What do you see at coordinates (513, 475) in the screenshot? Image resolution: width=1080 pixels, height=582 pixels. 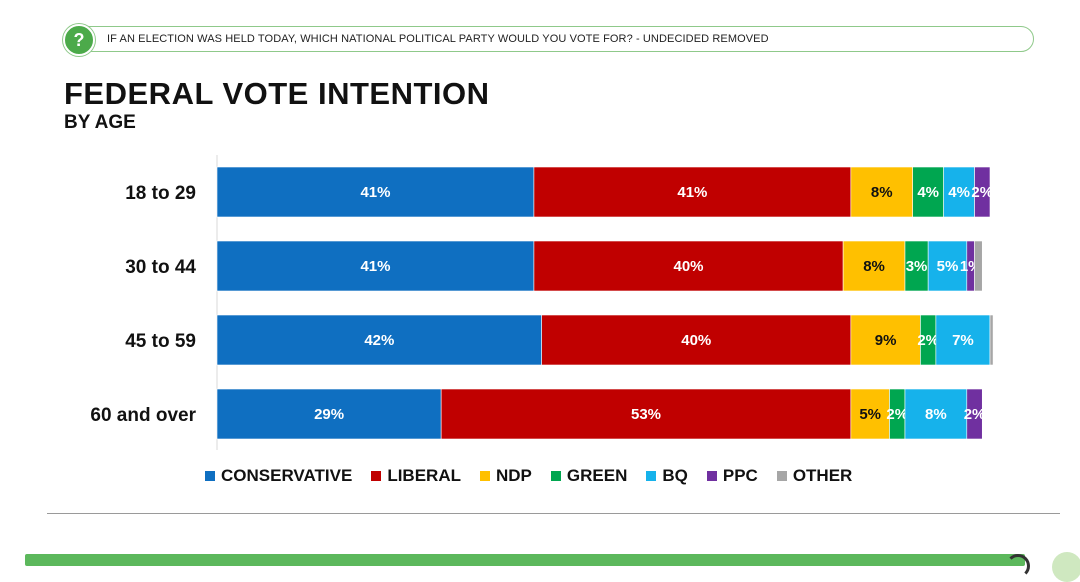 I see `legend-label: NDP` at bounding box center [513, 475].